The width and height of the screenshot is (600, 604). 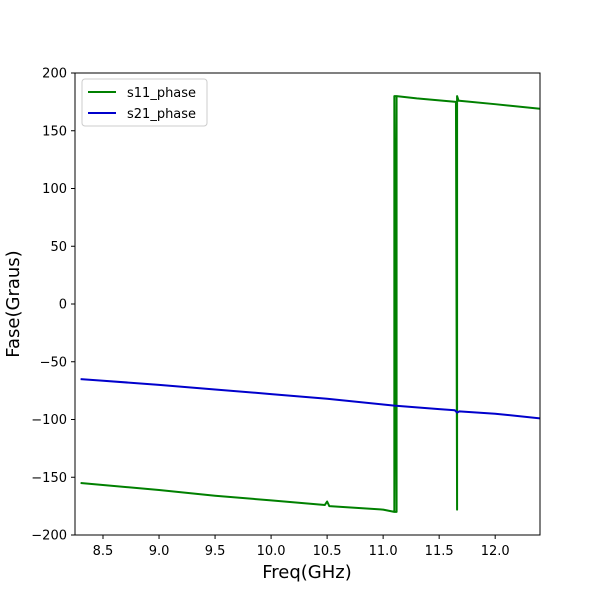 I want to click on y-tick-label: −200, so click(x=49, y=536).